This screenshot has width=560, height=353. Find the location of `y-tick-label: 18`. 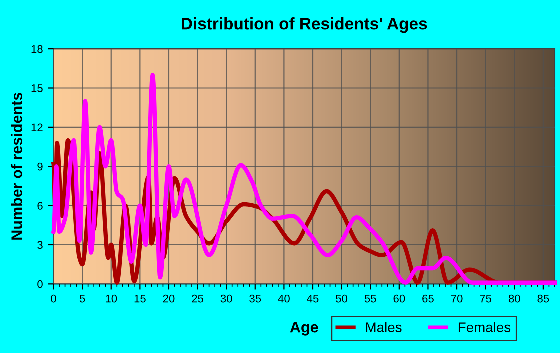

y-tick-label: 18 is located at coordinates (37, 49).